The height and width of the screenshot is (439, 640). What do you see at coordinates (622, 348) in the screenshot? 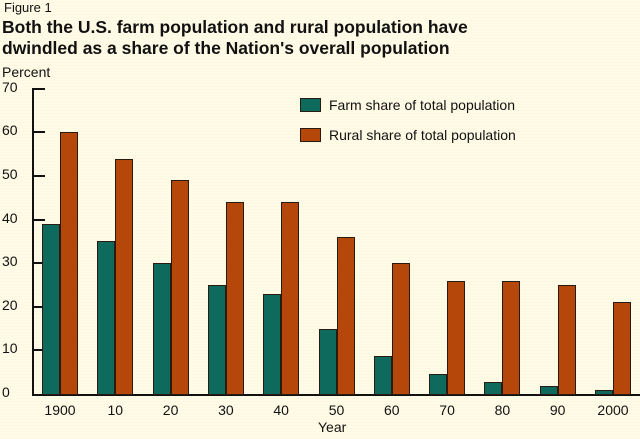
I see `rural-bar-2000` at bounding box center [622, 348].